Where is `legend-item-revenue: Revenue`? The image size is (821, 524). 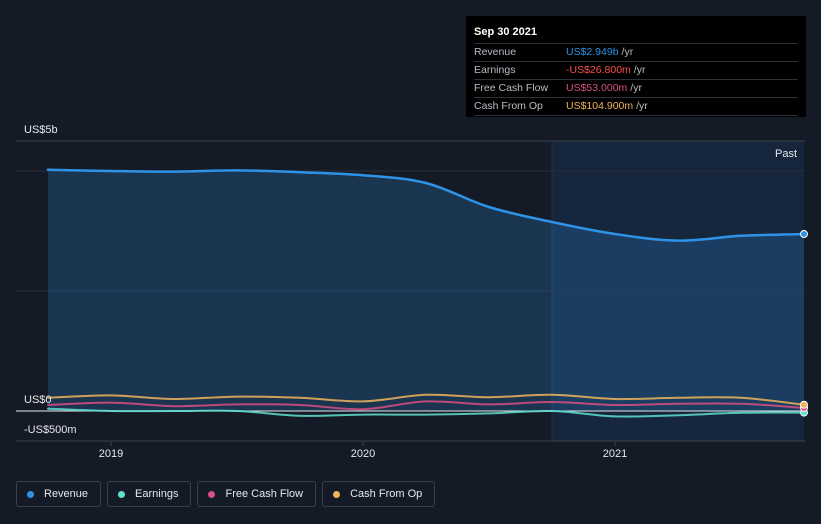 legend-item-revenue: Revenue is located at coordinates (59, 494).